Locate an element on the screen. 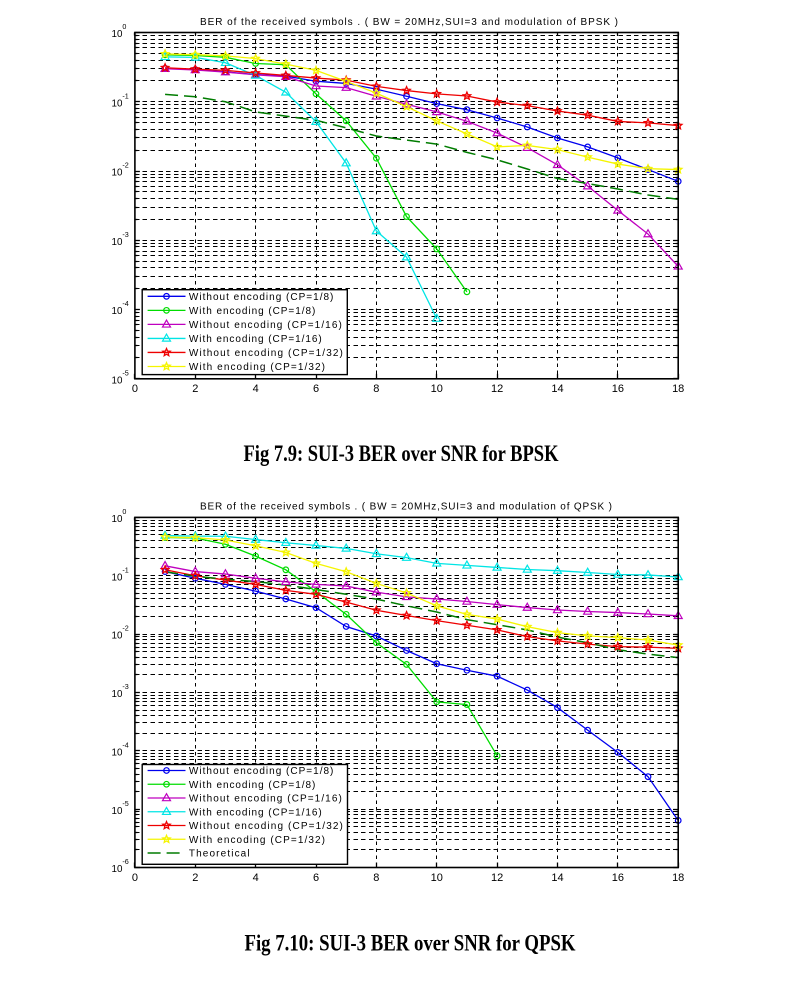 Image resolution: width=805 pixels, height=981 pixels. svg-text: Theoretical is located at coordinates (219, 854).